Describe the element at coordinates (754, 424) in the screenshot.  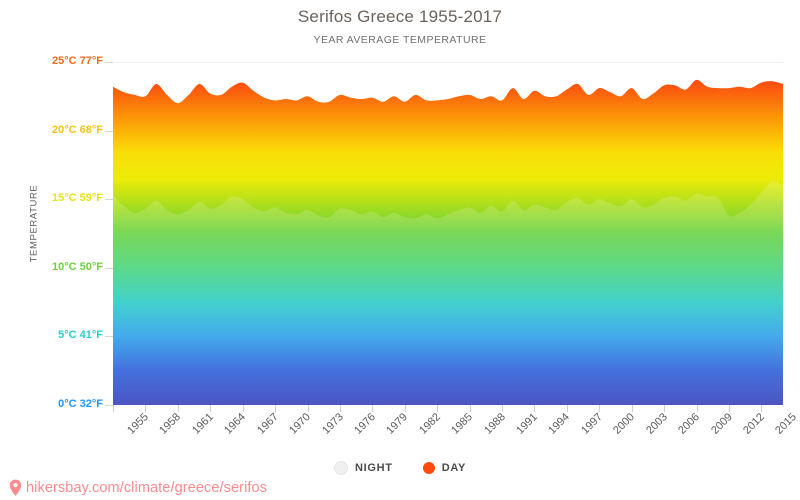
I see `x-tick-label-2012: 2012` at that location.